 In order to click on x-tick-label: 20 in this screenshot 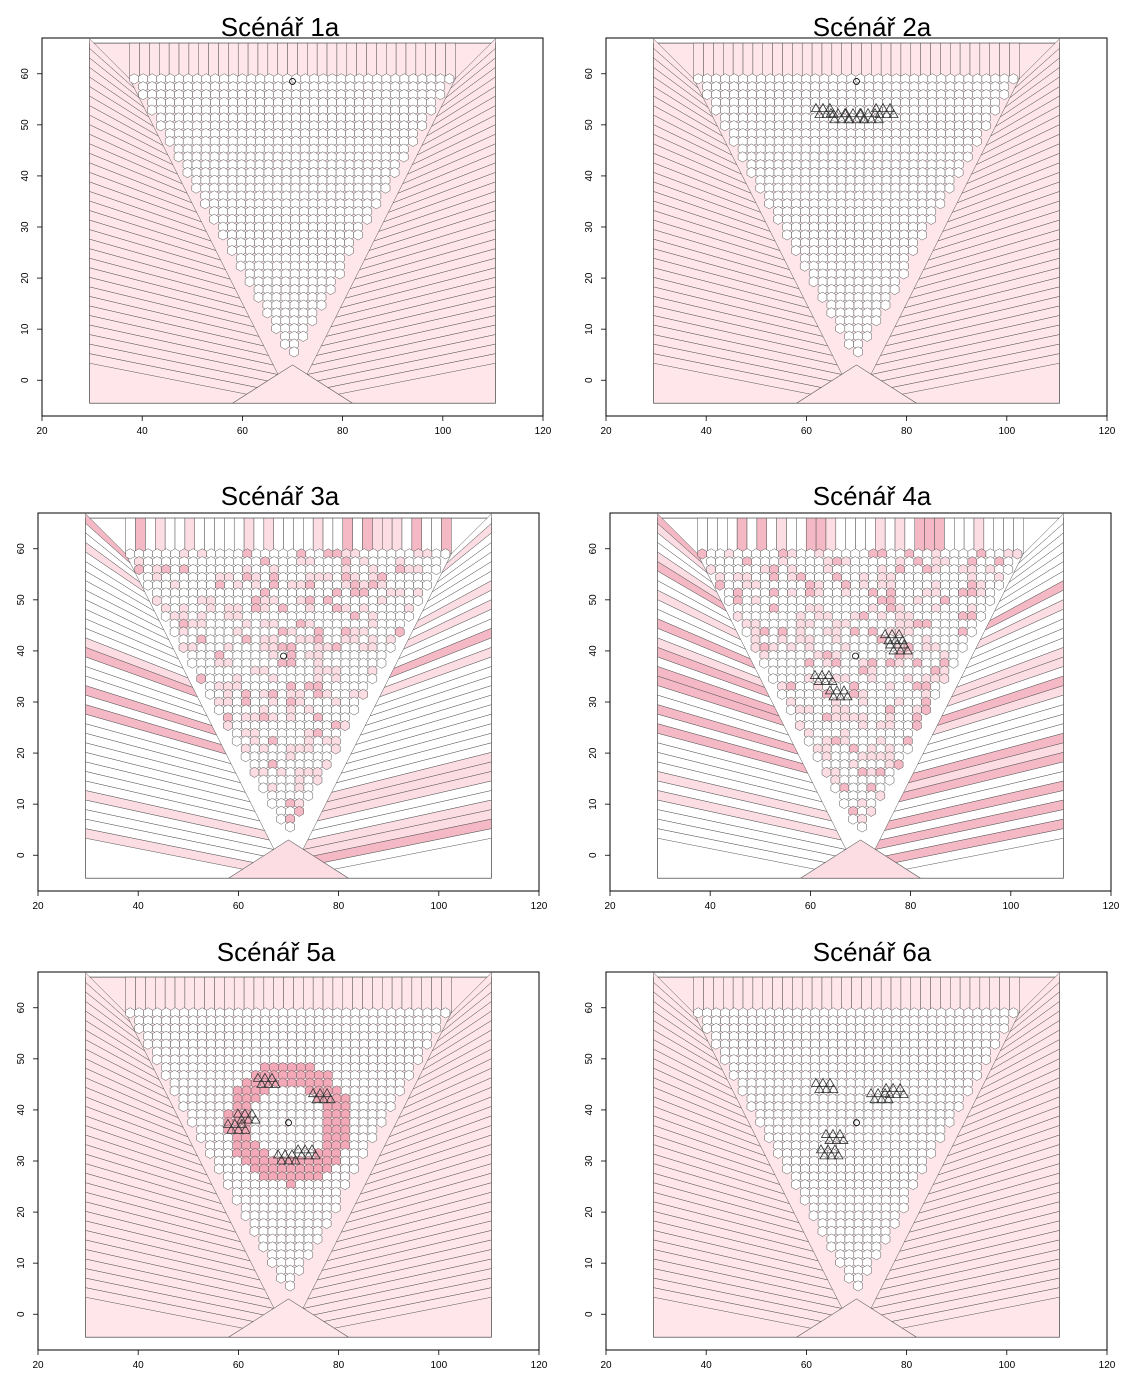, I will do `click(42, 431)`.